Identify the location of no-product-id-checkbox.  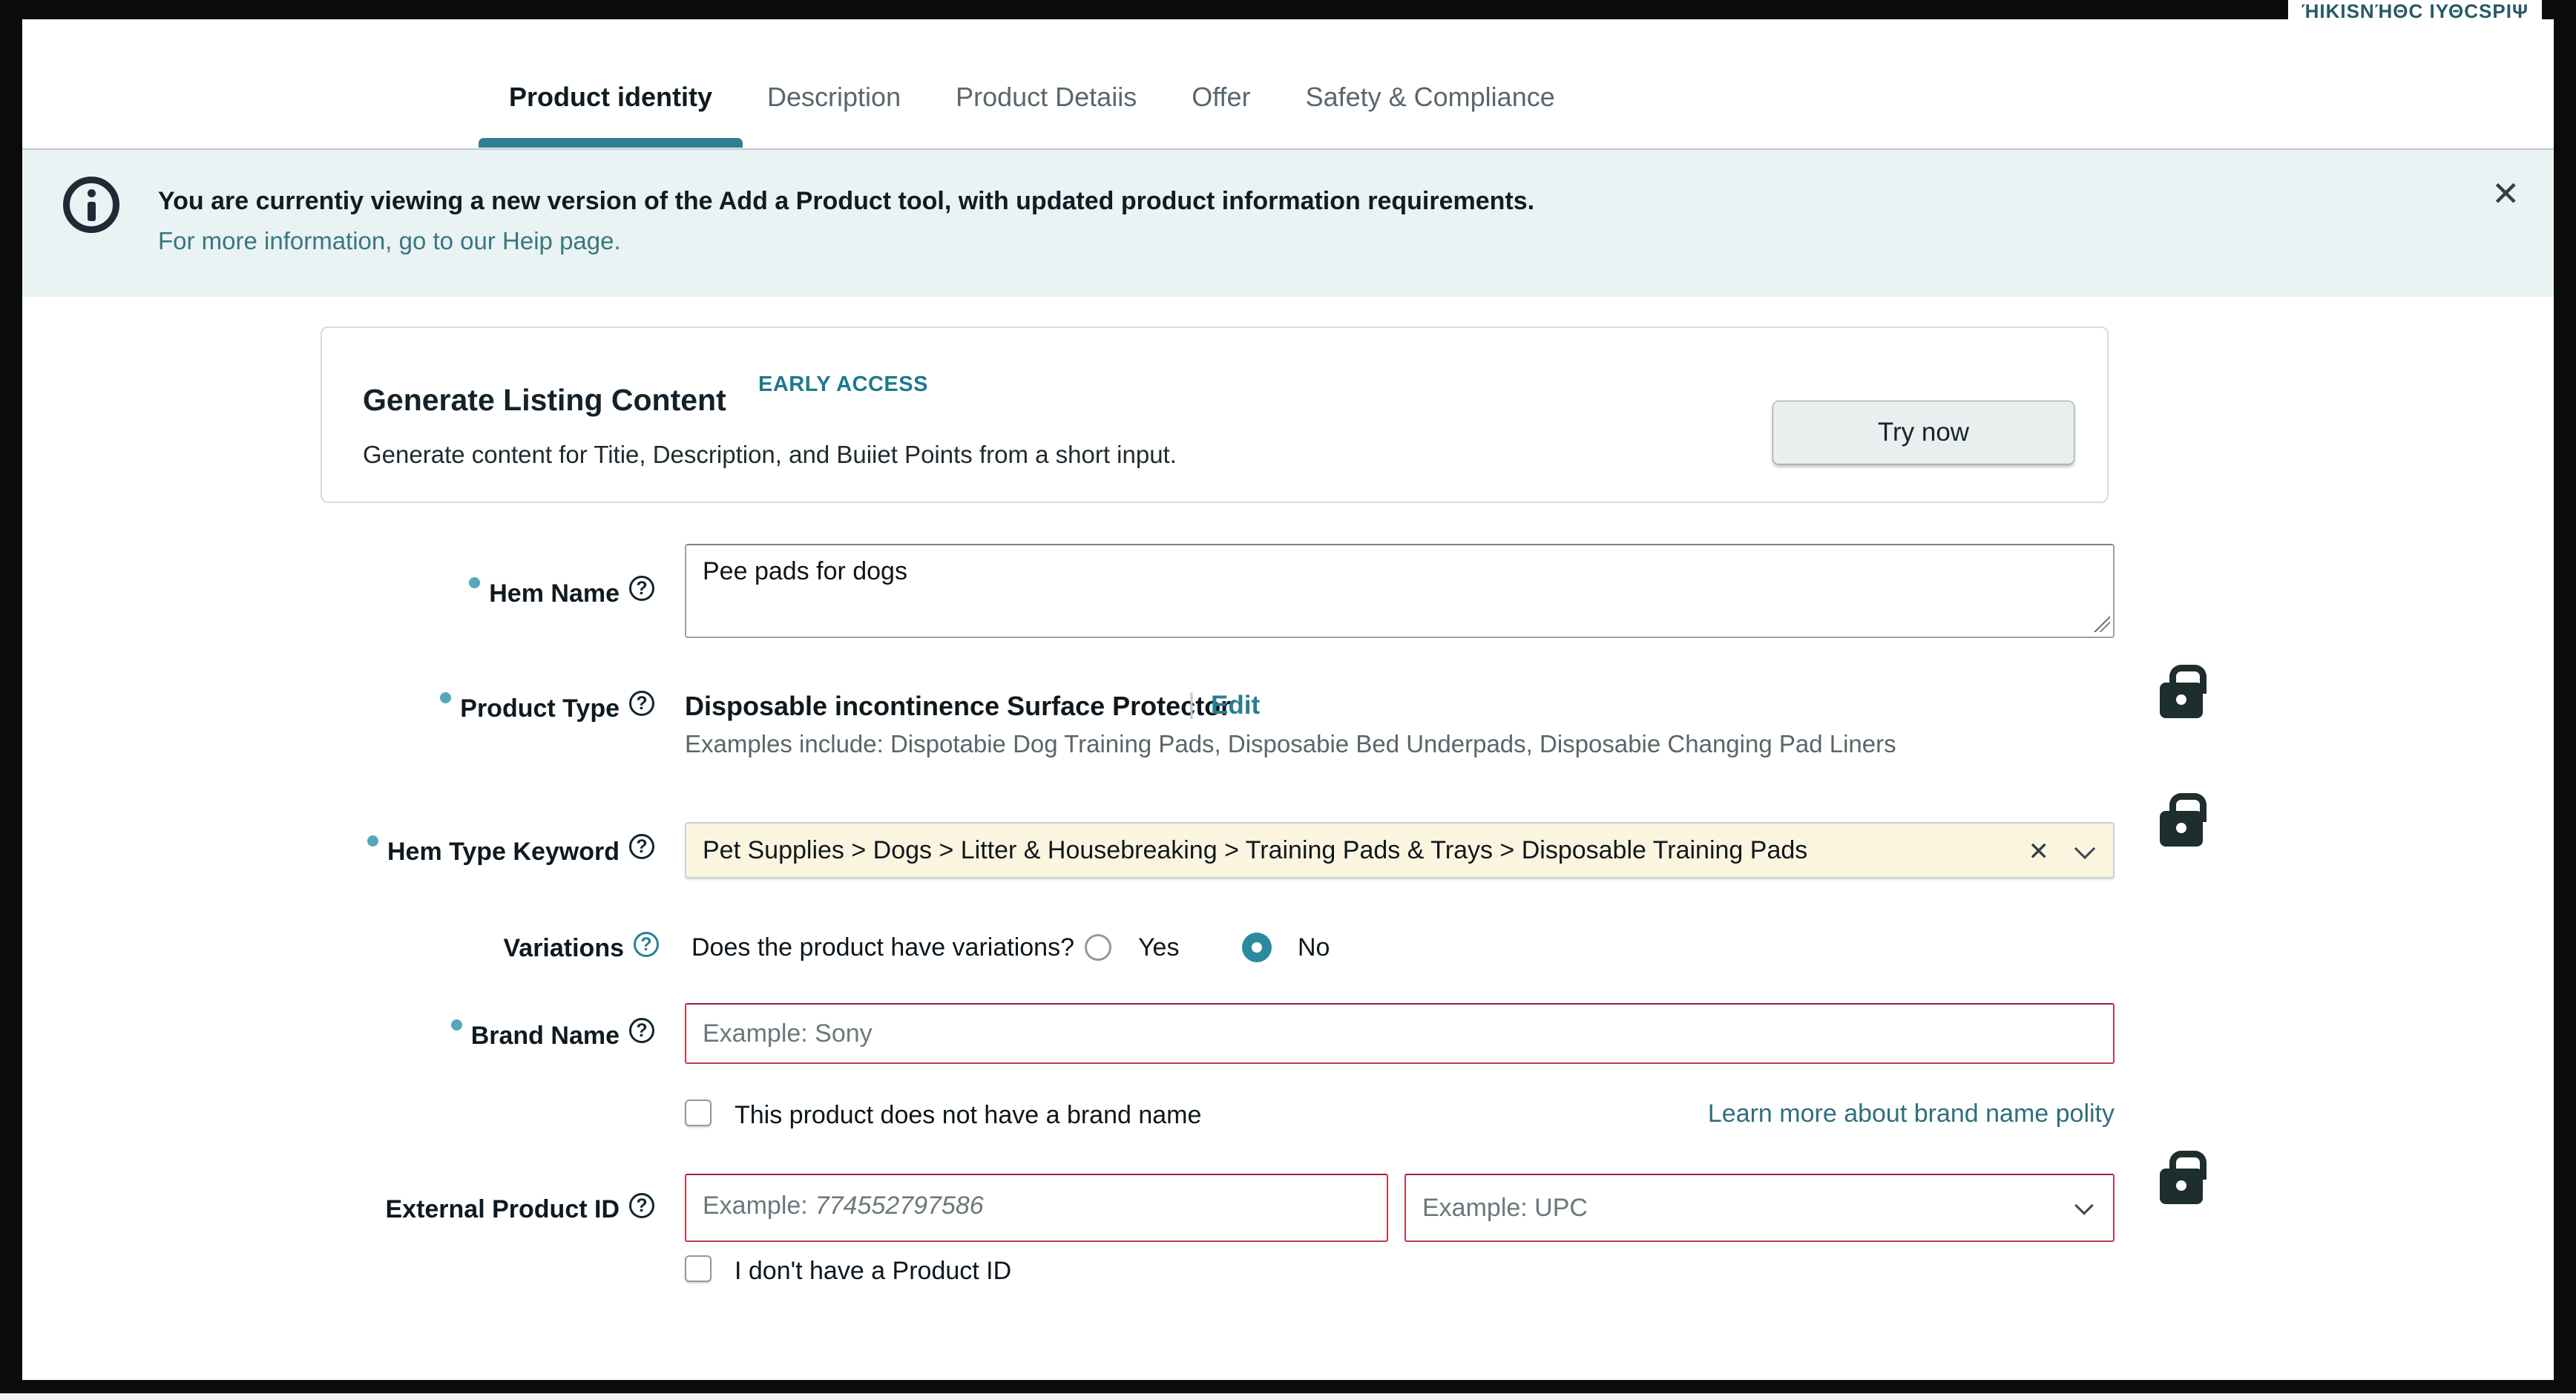
(698, 1268).